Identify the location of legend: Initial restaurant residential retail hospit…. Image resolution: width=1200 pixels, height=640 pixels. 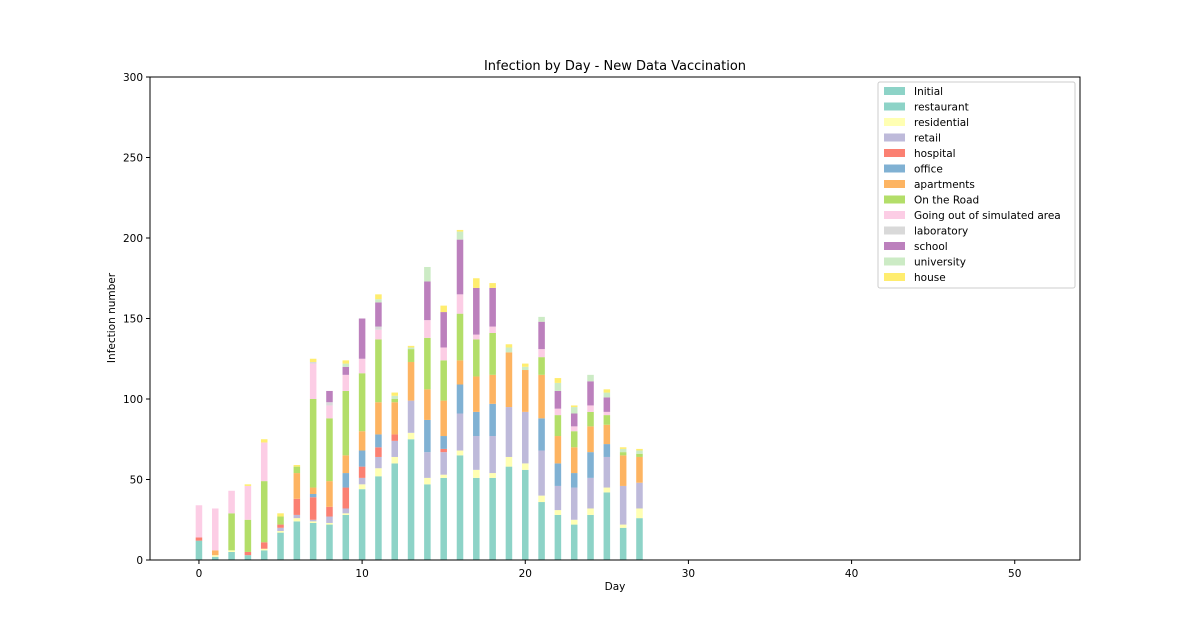
(976, 185).